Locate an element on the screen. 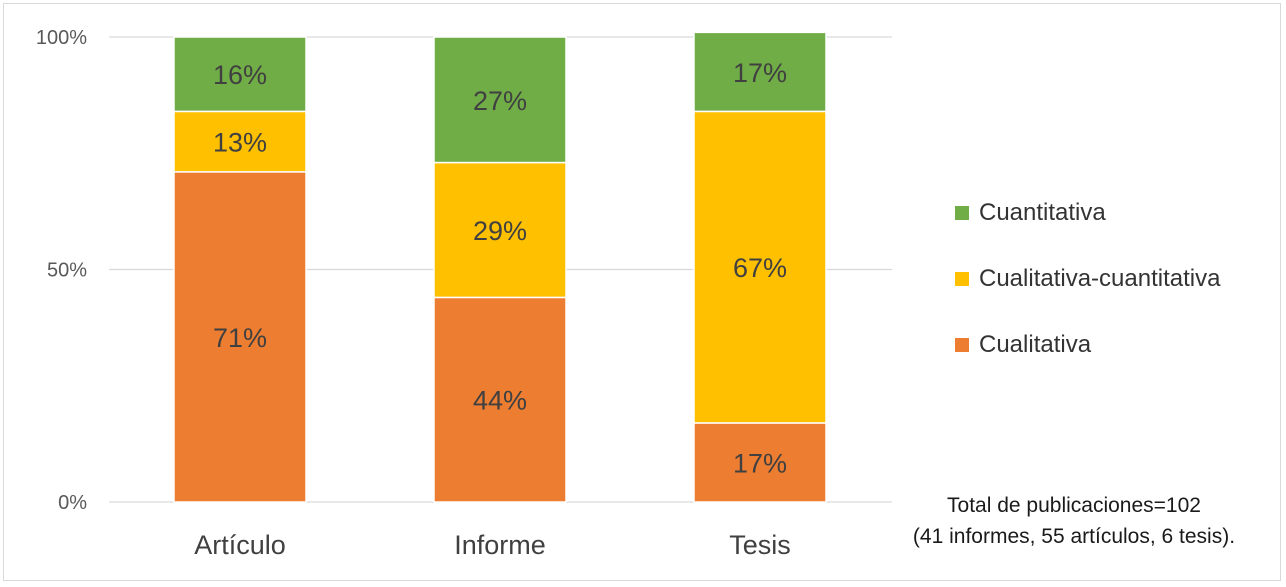 This screenshot has height=587, width=1286. bar-tesis-cualitativa-cuantitativa is located at coordinates (760, 267).